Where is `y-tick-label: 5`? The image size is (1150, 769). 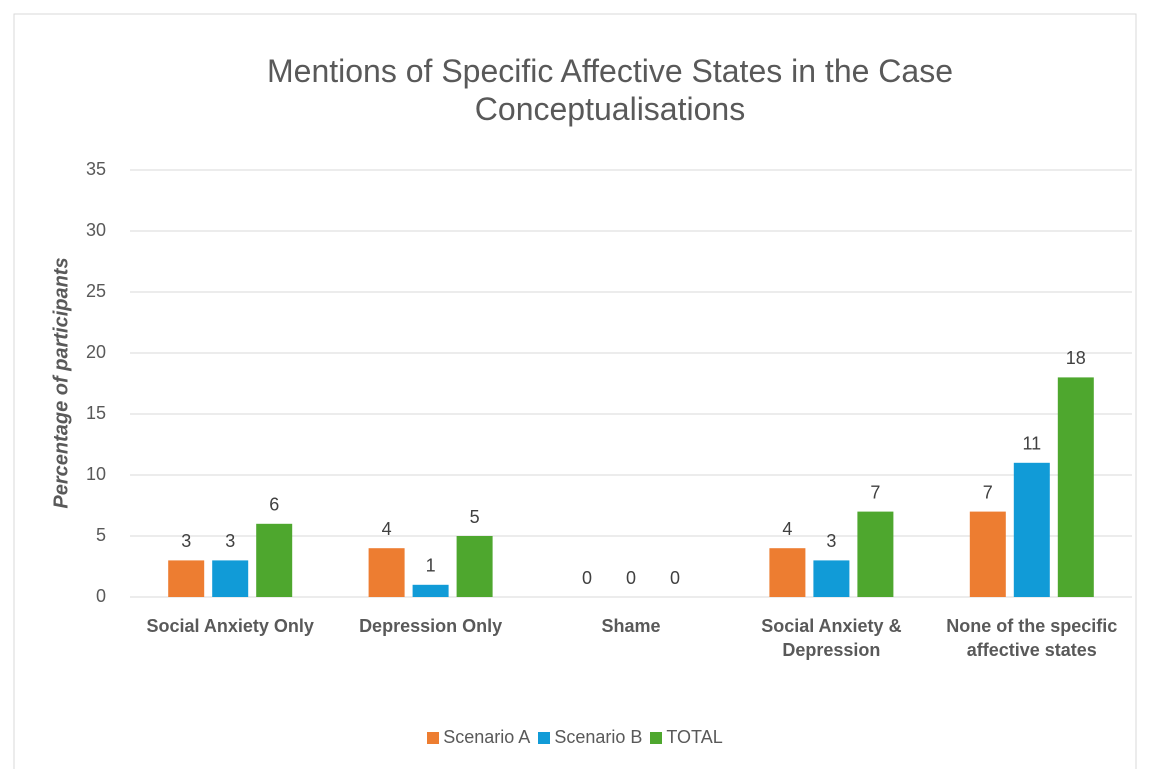 y-tick-label: 5 is located at coordinates (101, 535).